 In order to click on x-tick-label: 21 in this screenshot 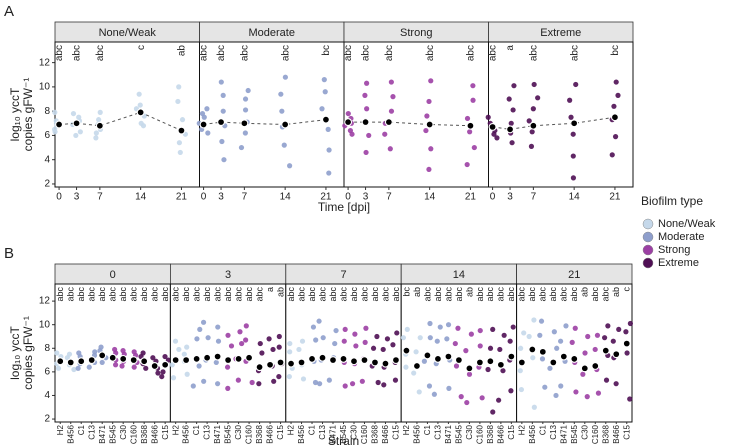, I will do `click(182, 197)`.